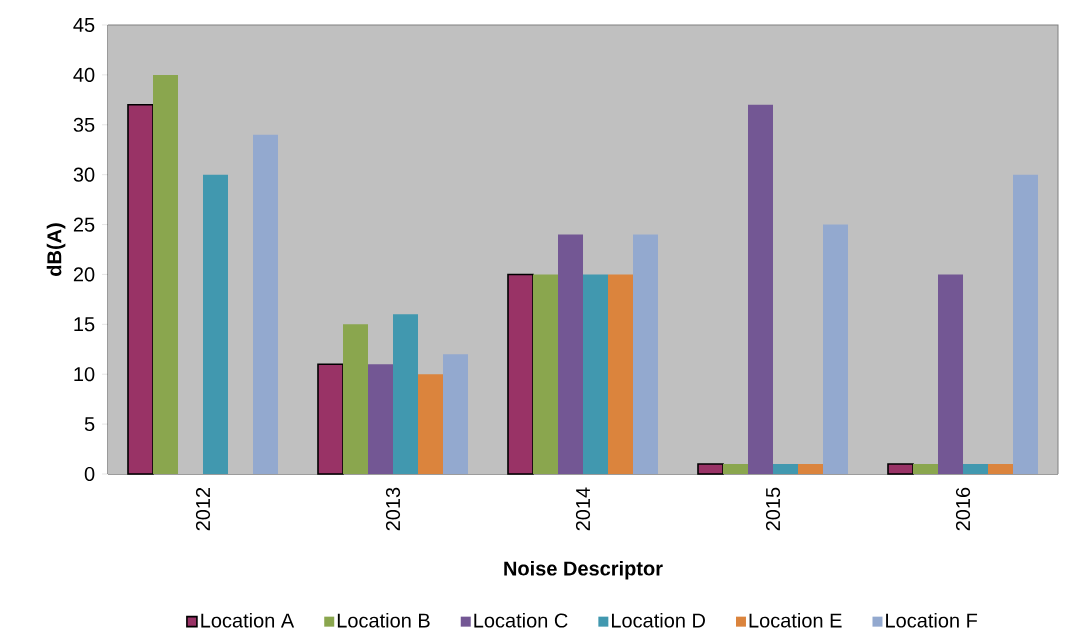 Image resolution: width=1077 pixels, height=643 pixels. Describe the element at coordinates (773, 509) in the screenshot. I see `x-tick-label: 2015` at that location.